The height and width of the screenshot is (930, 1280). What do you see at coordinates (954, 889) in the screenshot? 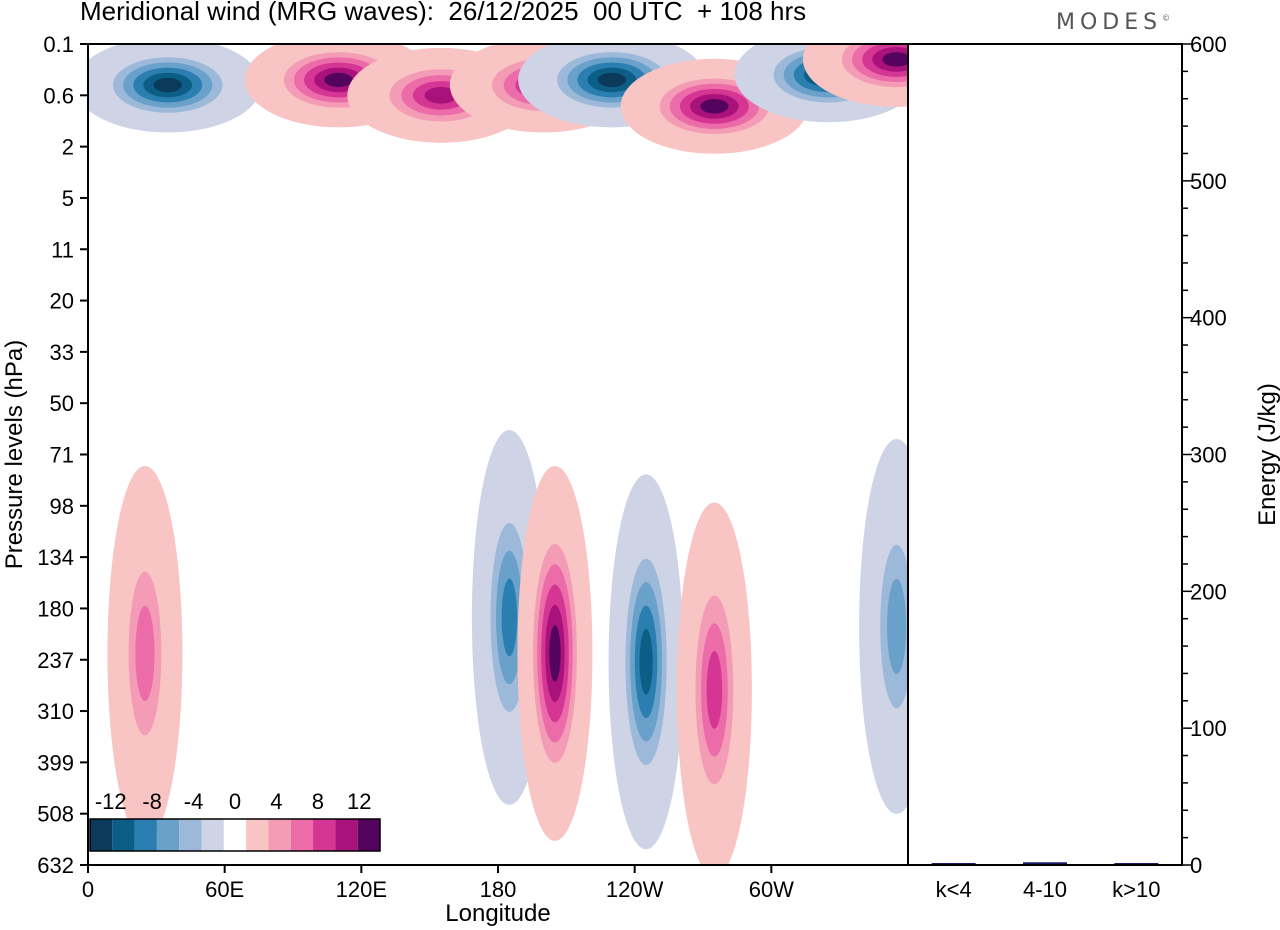
I see `energy-category-label: k<4` at bounding box center [954, 889].